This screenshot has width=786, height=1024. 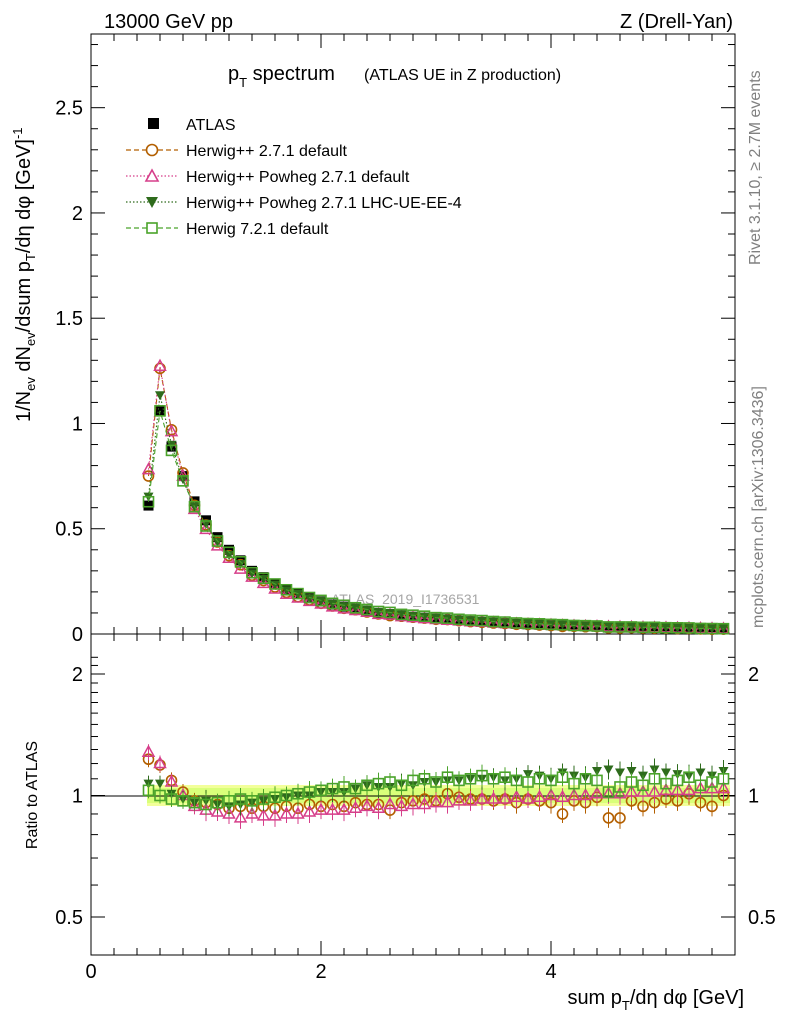 I want to click on legend-entry-herwig7: Herwig 7.2.1 default, so click(x=227, y=229).